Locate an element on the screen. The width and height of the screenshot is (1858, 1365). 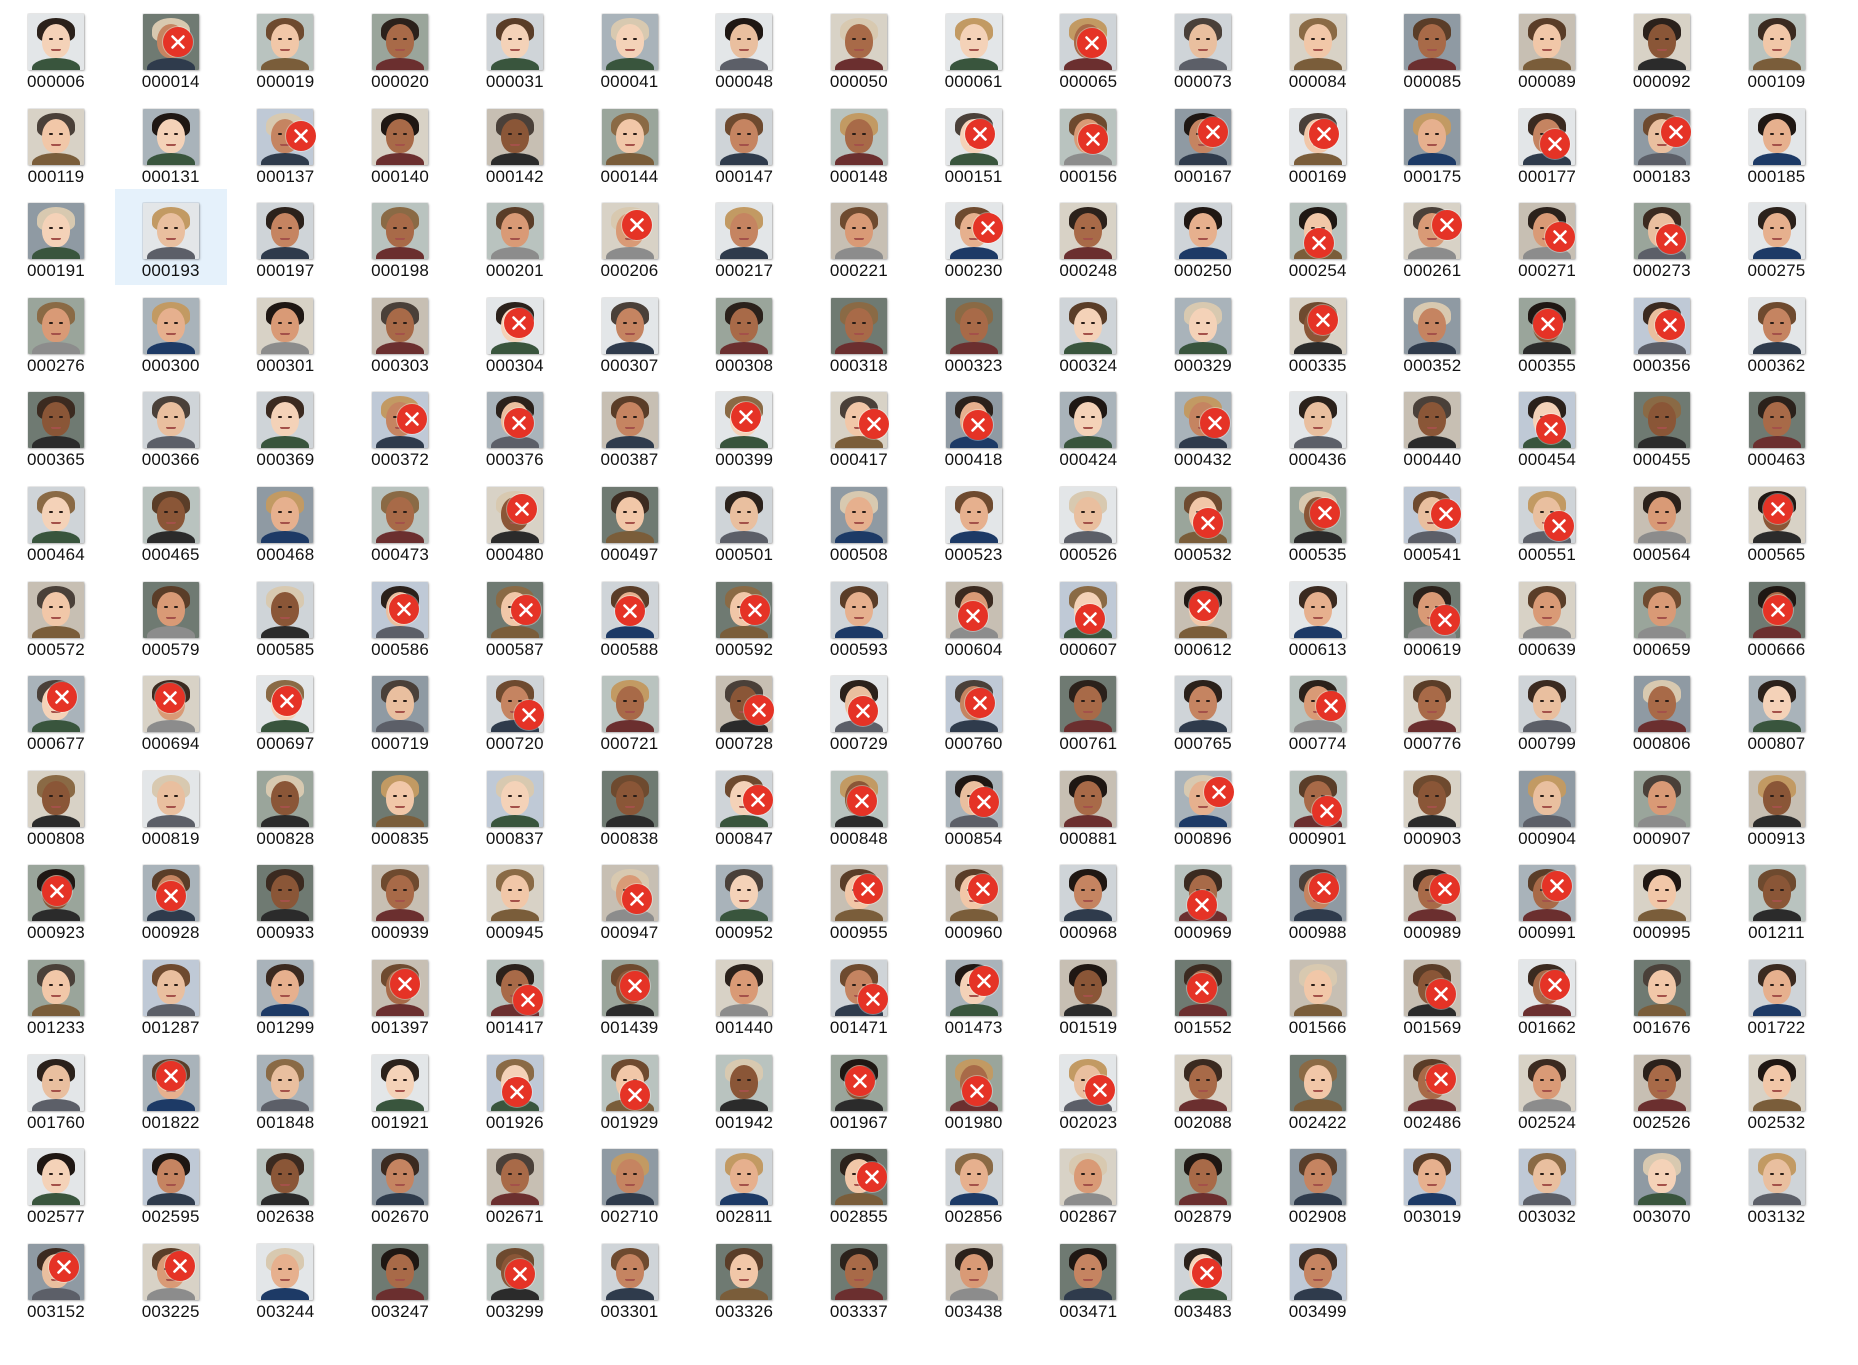
file-tile: 000761 is located at coordinates (1088, 710).